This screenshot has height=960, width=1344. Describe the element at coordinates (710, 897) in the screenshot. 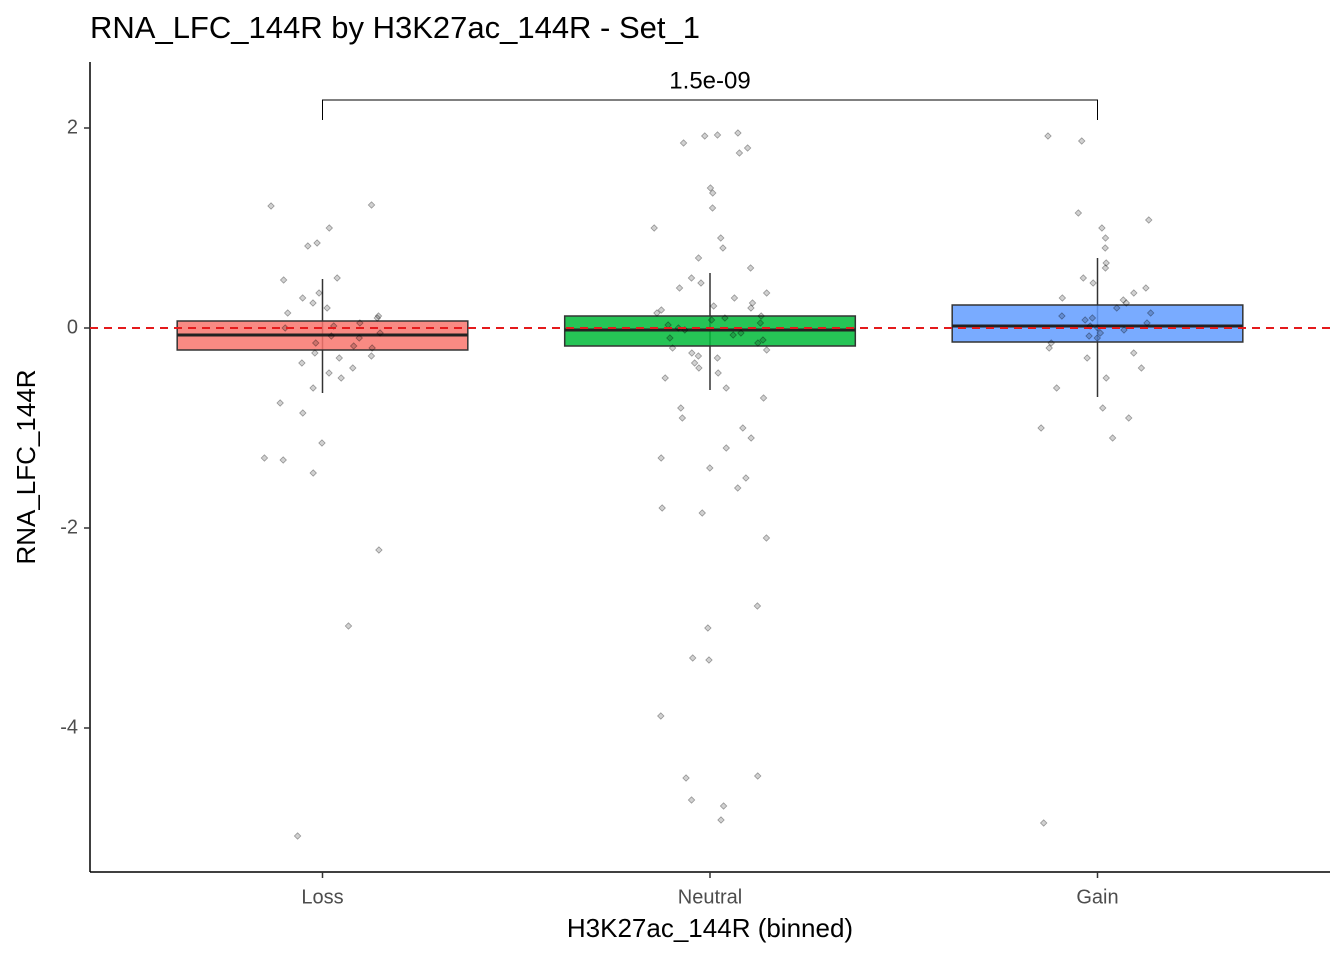

I see `x-tick-label: Neutral` at that location.